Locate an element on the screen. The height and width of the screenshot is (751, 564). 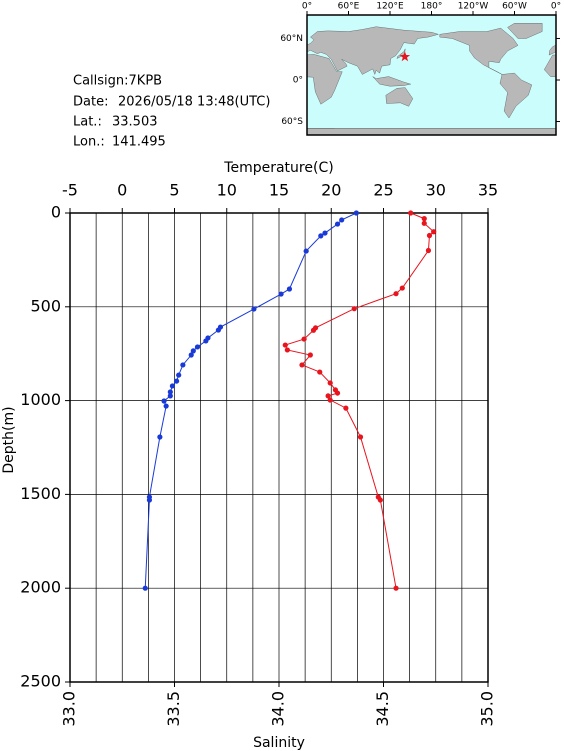
x2-tick-label: 20 is located at coordinates (331, 190).